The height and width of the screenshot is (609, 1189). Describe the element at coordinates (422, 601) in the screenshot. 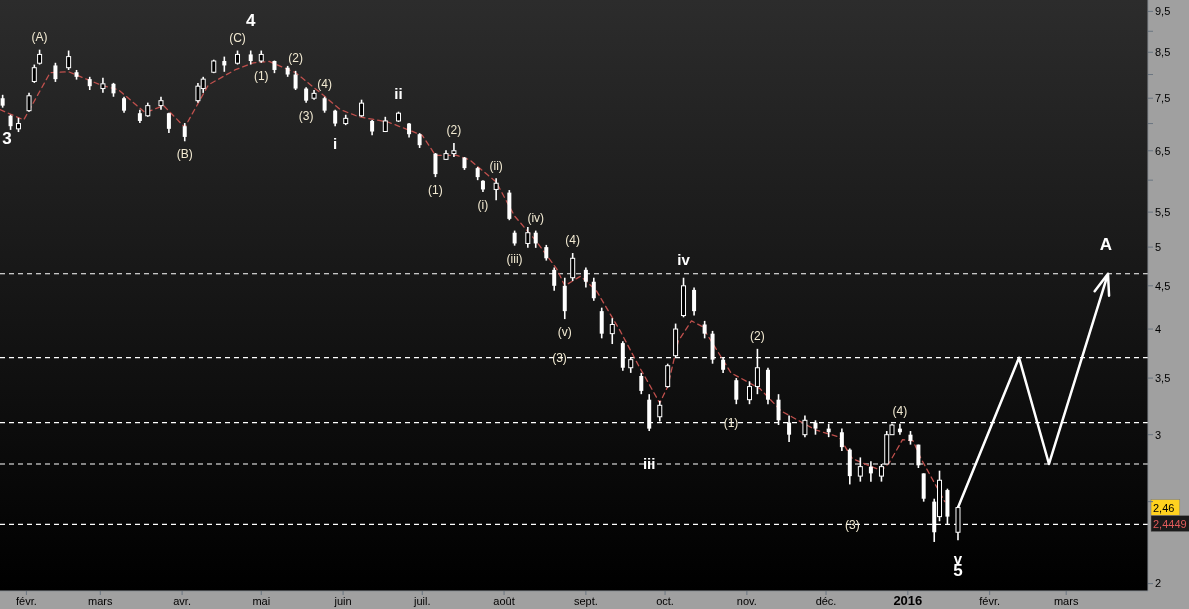

I see `x-tick-label: juil.` at that location.